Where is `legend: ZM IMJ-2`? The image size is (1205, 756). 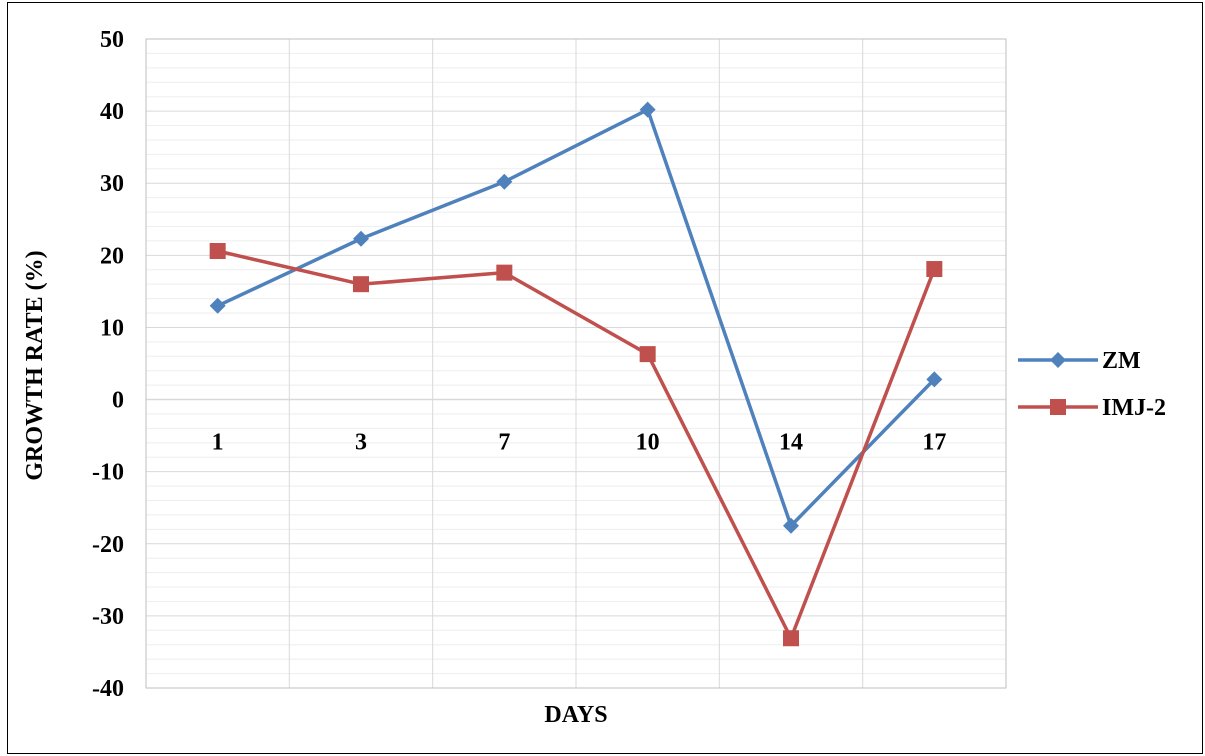 legend: ZM IMJ-2 is located at coordinates (1092, 384).